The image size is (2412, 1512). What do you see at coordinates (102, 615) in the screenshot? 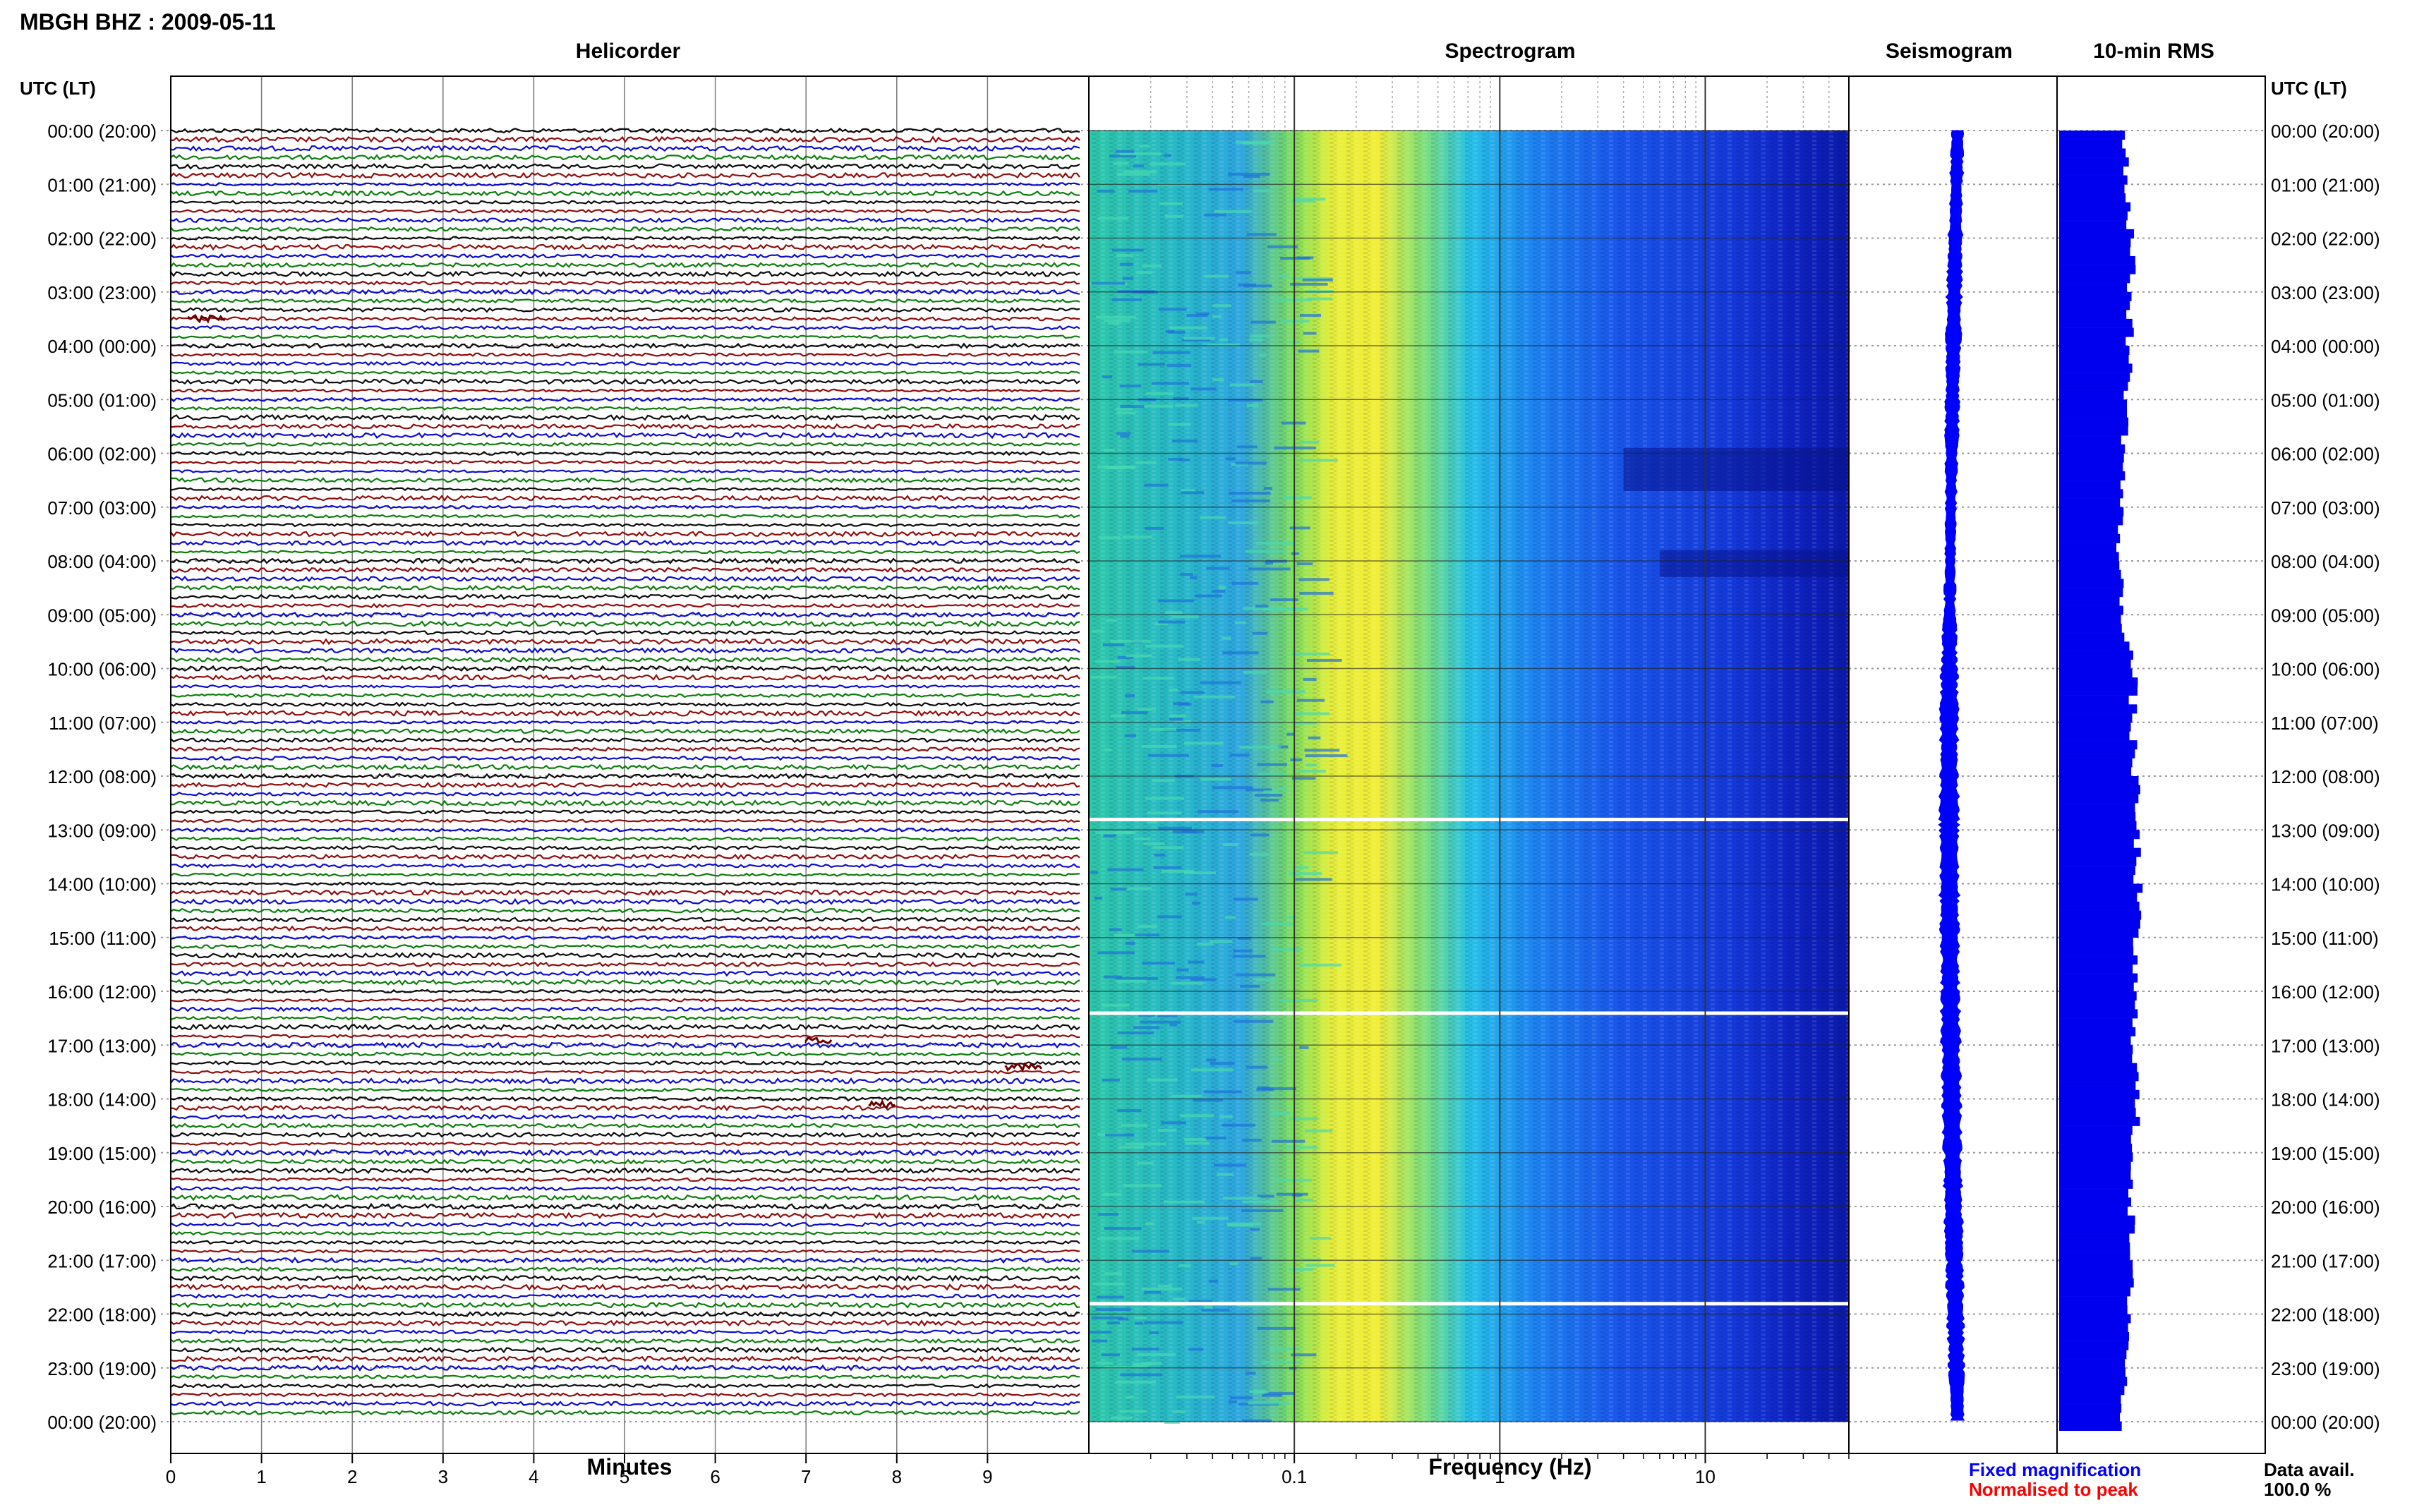
I see `time-label-left: 09:00 (05:00)` at bounding box center [102, 615].